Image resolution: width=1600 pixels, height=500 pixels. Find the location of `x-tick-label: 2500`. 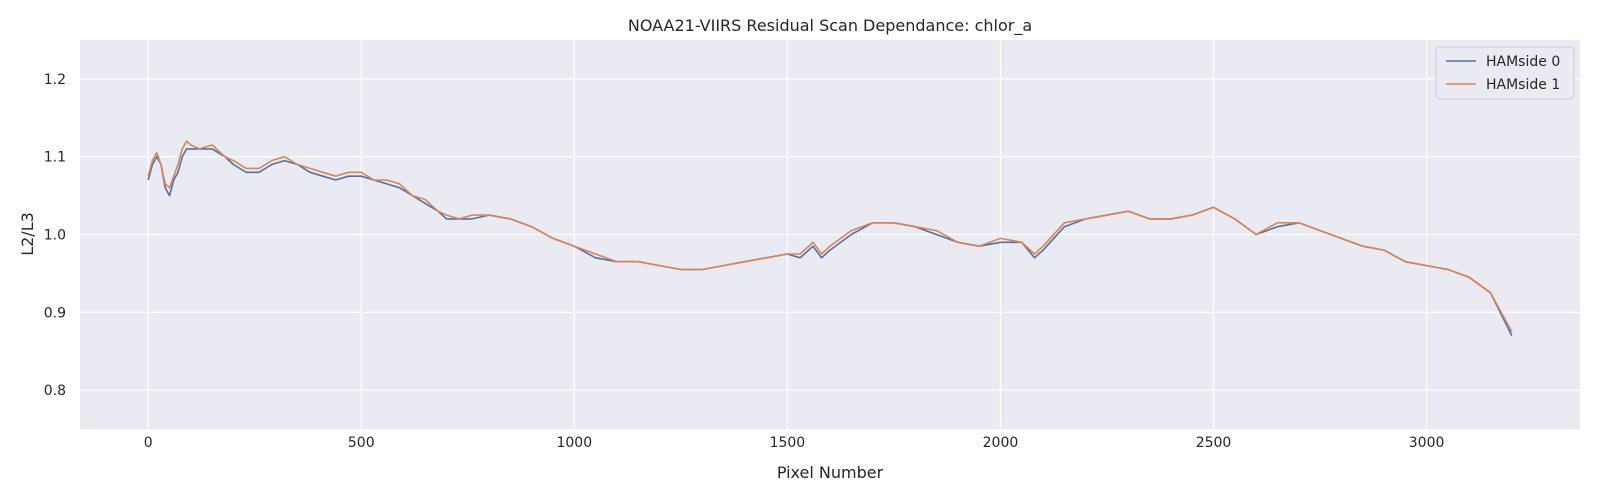

x-tick-label: 2500 is located at coordinates (1214, 443).